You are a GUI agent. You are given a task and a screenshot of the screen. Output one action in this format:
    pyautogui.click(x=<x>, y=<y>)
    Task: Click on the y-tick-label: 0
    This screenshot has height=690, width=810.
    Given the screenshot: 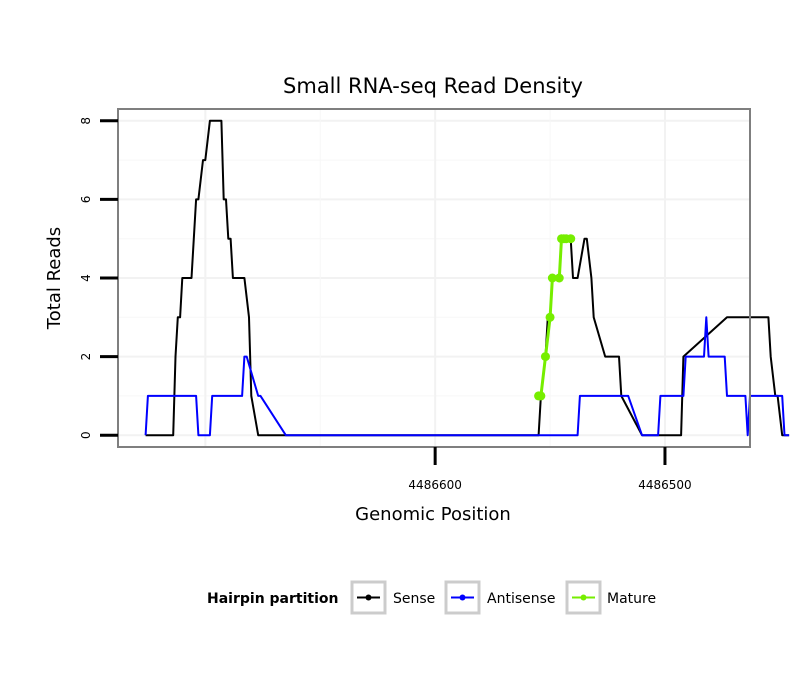 What is the action you would take?
    pyautogui.click(x=86, y=435)
    